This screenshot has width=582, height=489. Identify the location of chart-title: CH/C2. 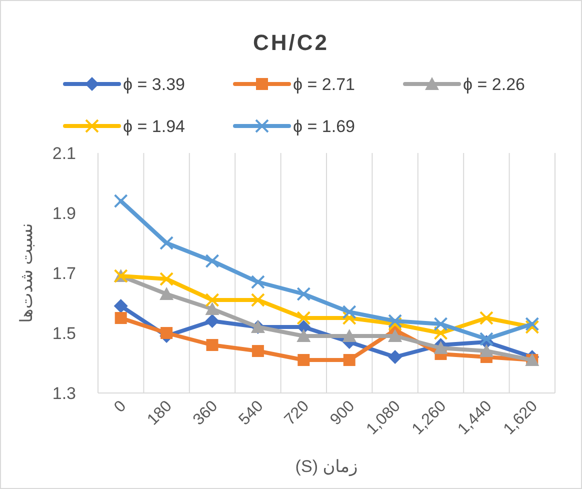
(291, 42).